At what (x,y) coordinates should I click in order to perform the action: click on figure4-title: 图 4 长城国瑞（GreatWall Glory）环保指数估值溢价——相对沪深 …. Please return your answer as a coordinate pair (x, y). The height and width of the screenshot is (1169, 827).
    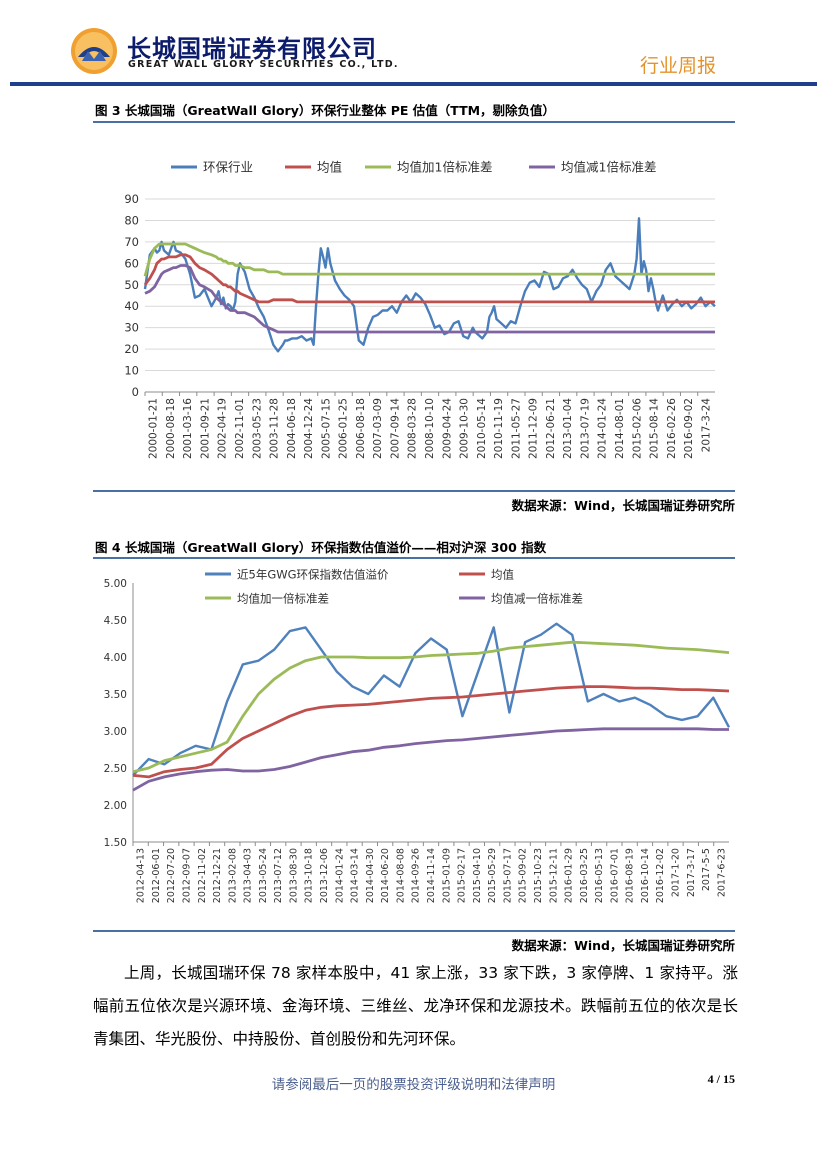
    Looking at the image, I should click on (321, 547).